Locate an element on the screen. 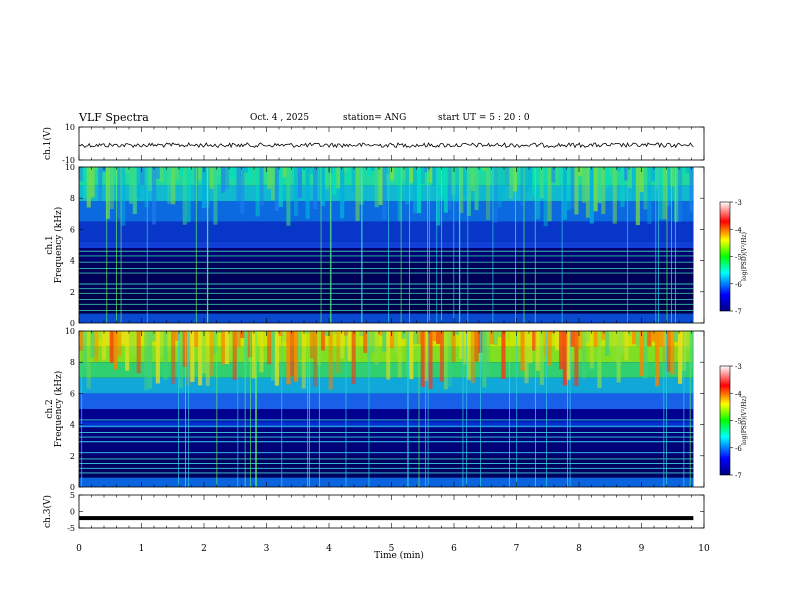 This screenshot has width=792, height=612. waveform-ch.3(V) is located at coordinates (386, 518).